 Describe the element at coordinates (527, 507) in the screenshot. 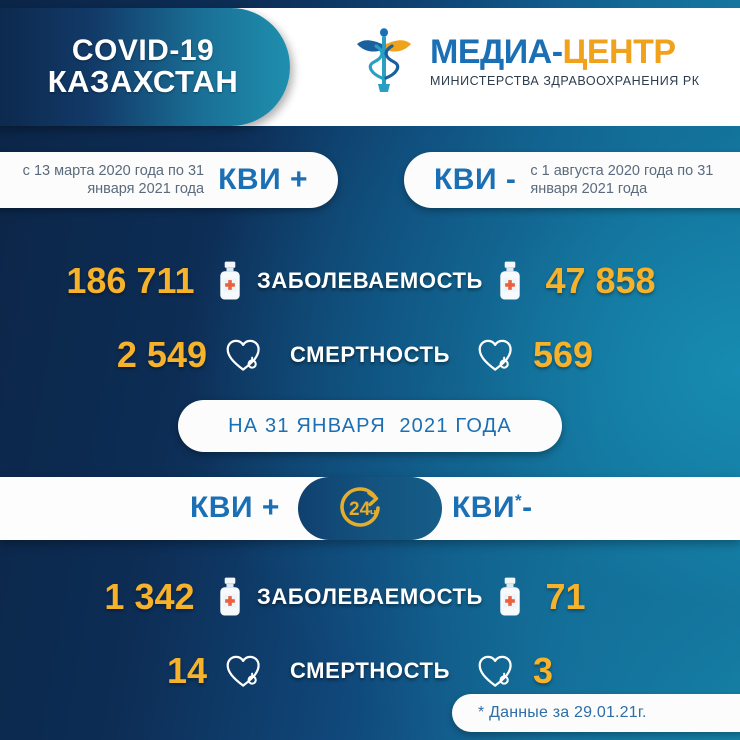

I see `daily-label-minus-sign: -` at that location.